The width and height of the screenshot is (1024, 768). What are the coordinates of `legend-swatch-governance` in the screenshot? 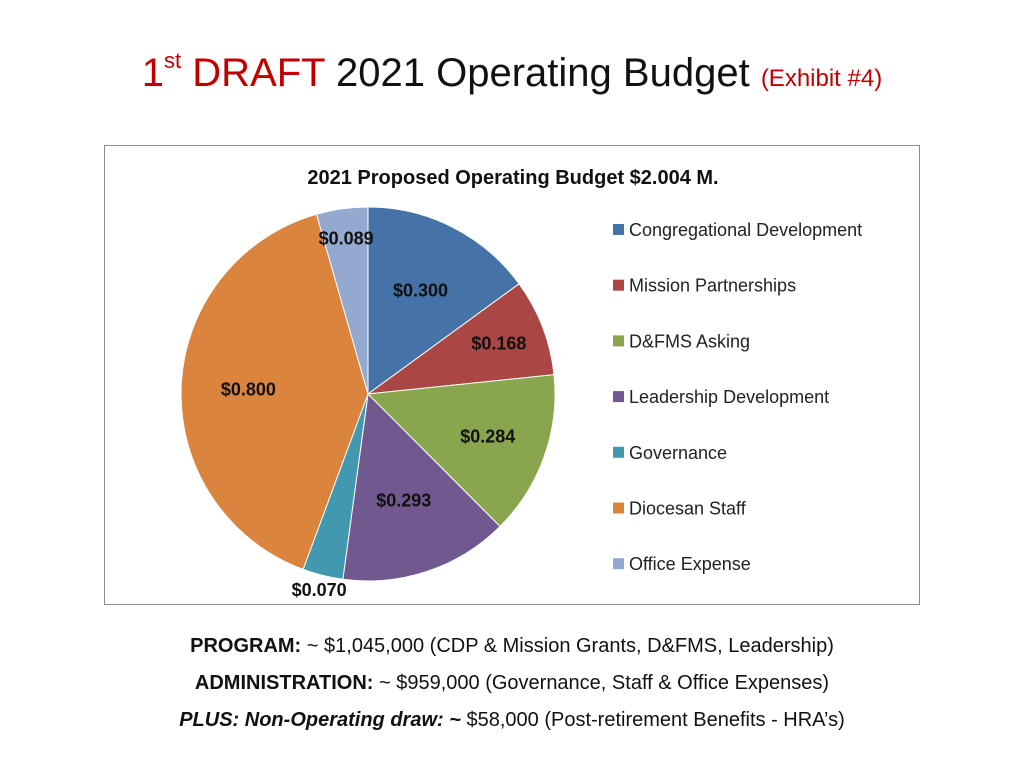 It's located at (618, 452).